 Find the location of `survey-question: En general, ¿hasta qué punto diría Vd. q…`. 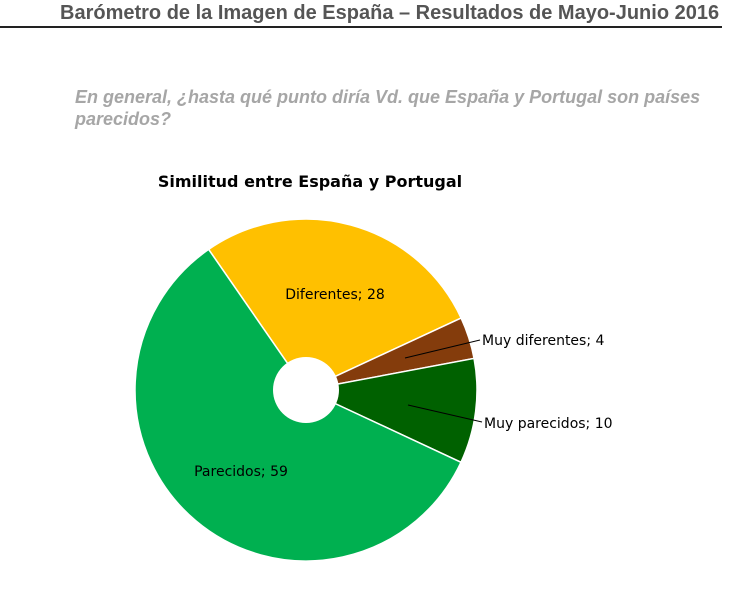

survey-question: En general, ¿hasta qué punto diría Vd. q… is located at coordinates (388, 108).